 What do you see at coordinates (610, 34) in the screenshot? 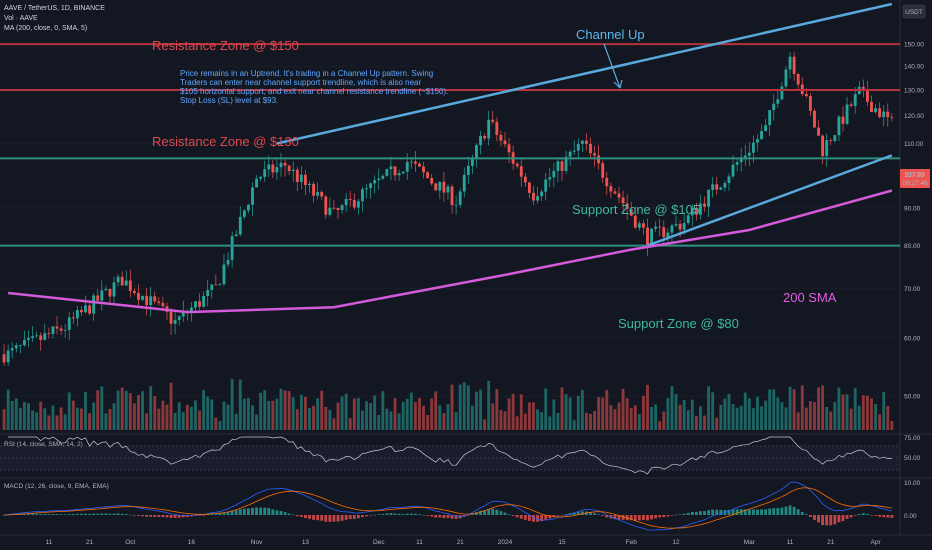
I see `annotation-channel-up: Channel Up` at bounding box center [610, 34].